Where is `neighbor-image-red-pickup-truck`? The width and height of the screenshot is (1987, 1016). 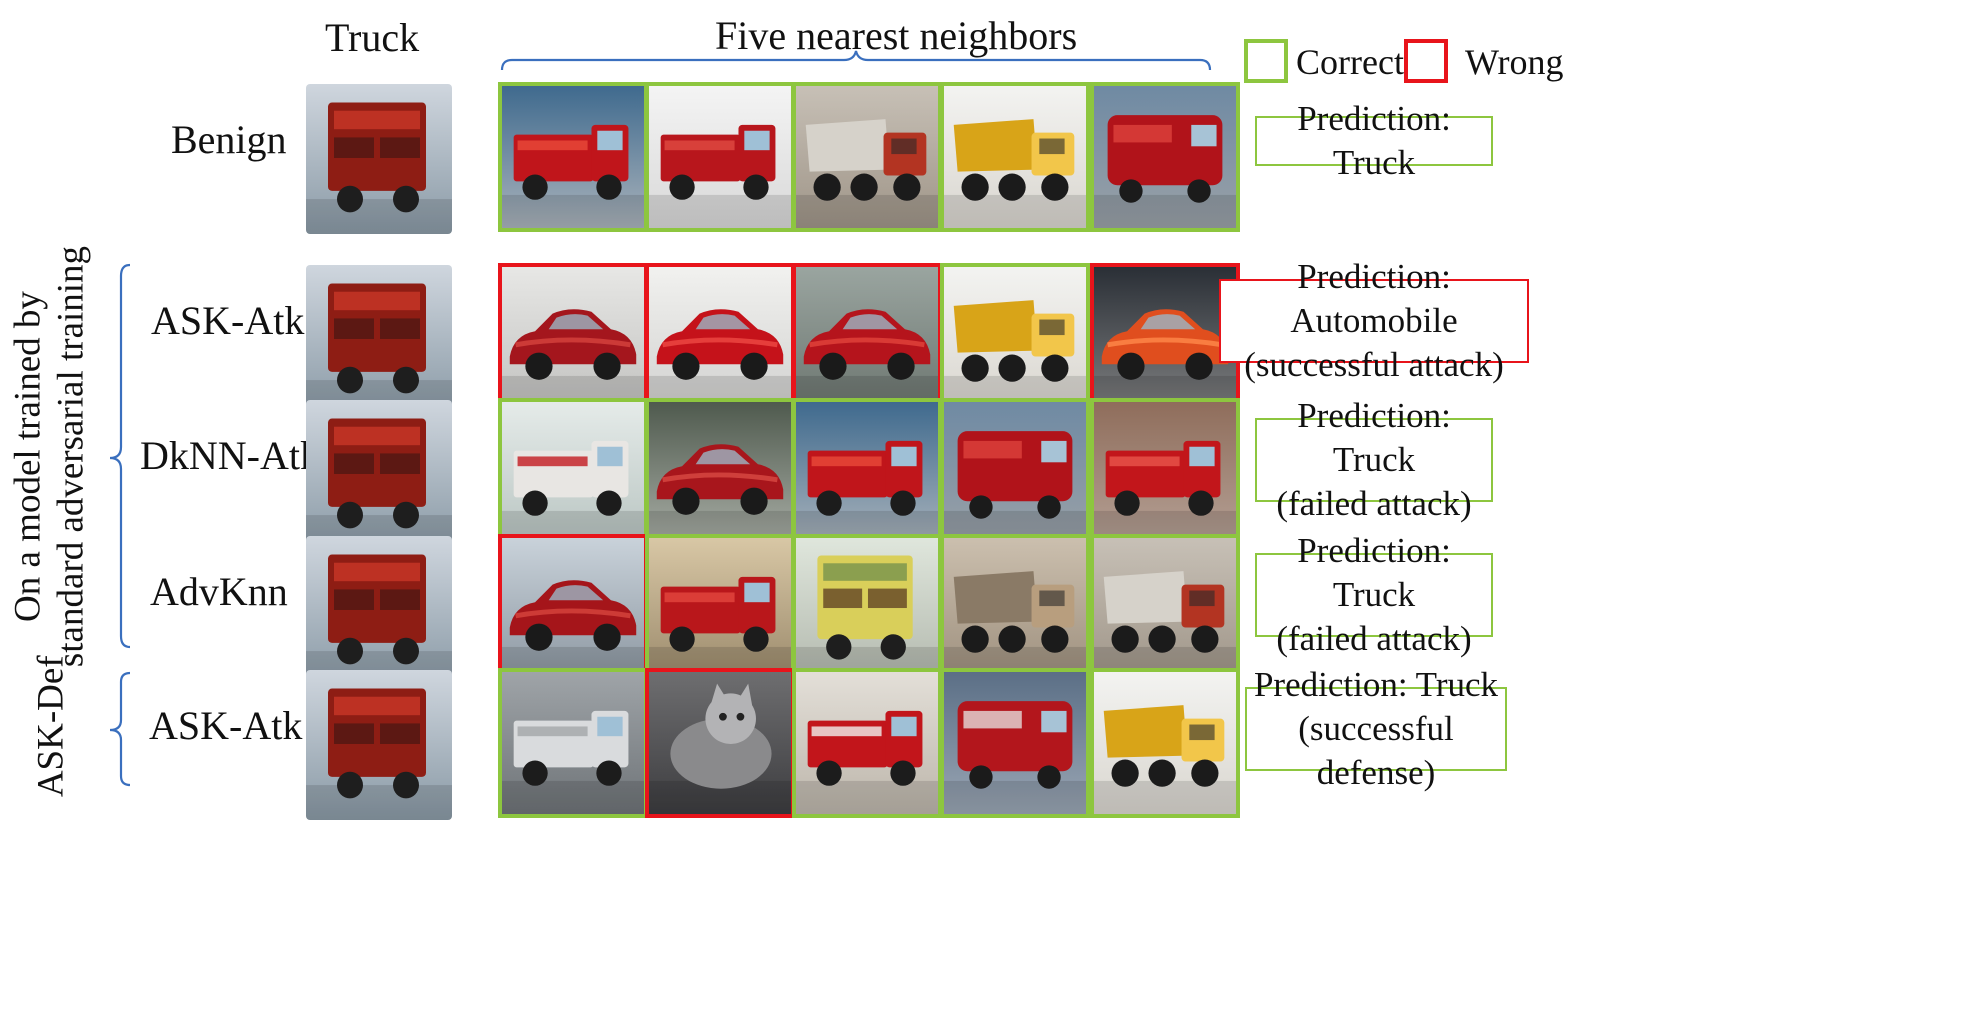
neighbor-image-red-pickup-truck is located at coordinates (720, 473).